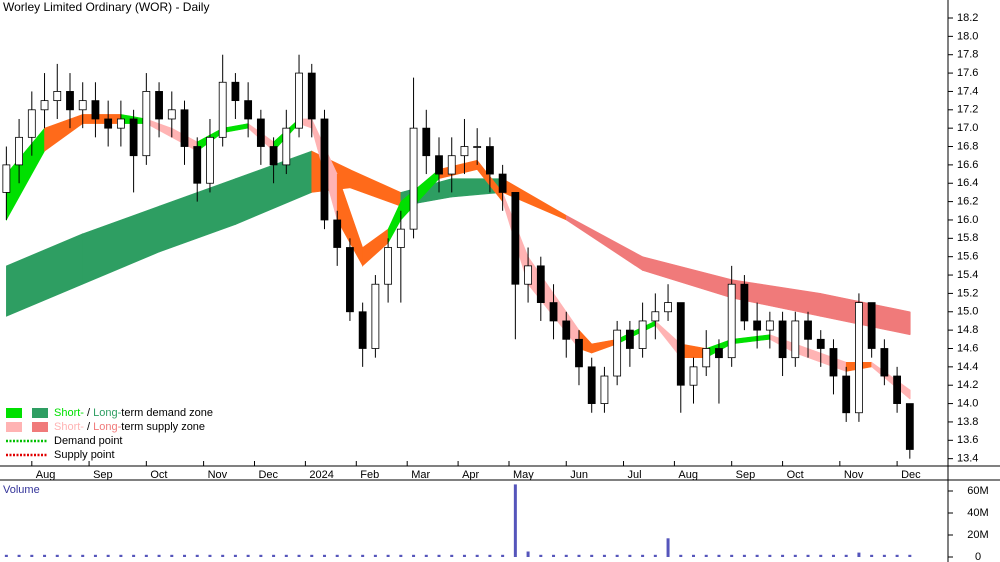 The width and height of the screenshot is (1000, 562). Describe the element at coordinates (967, 18) in the screenshot. I see `y-tick-label: 18.2` at that location.